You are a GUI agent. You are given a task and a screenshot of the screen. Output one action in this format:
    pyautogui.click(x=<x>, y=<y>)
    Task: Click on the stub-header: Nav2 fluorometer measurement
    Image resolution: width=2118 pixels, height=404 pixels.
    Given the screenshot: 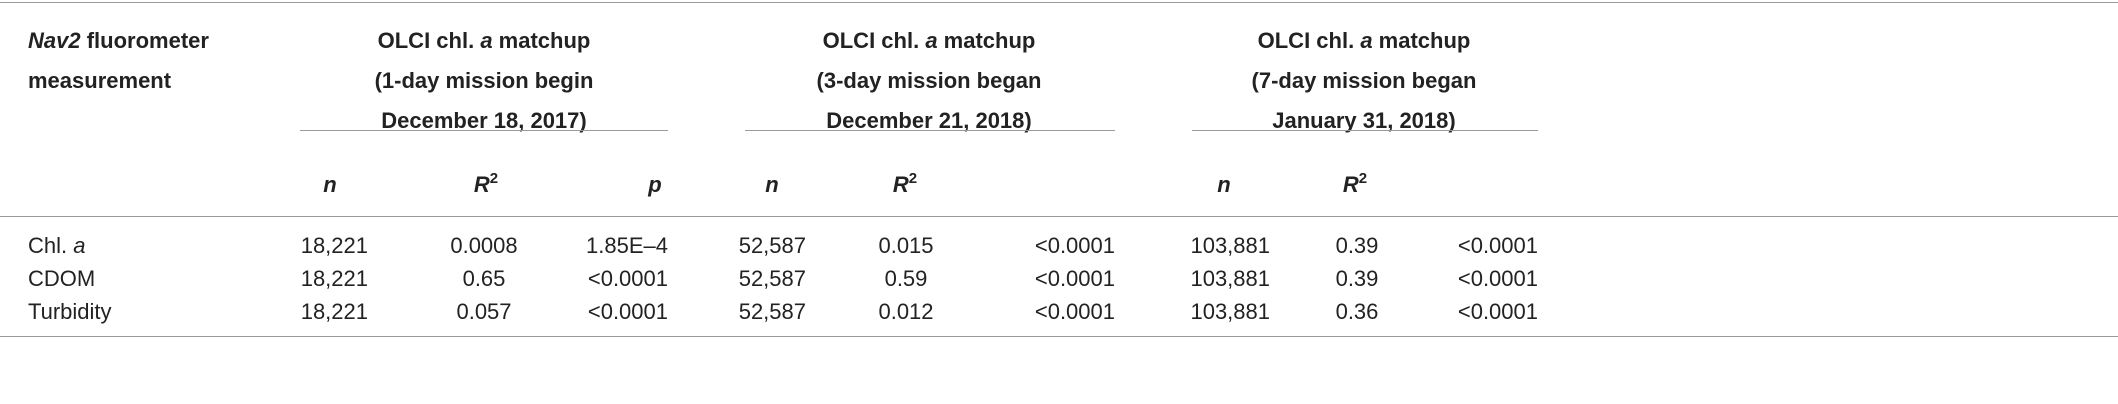 What is the action you would take?
    pyautogui.click(x=118, y=61)
    